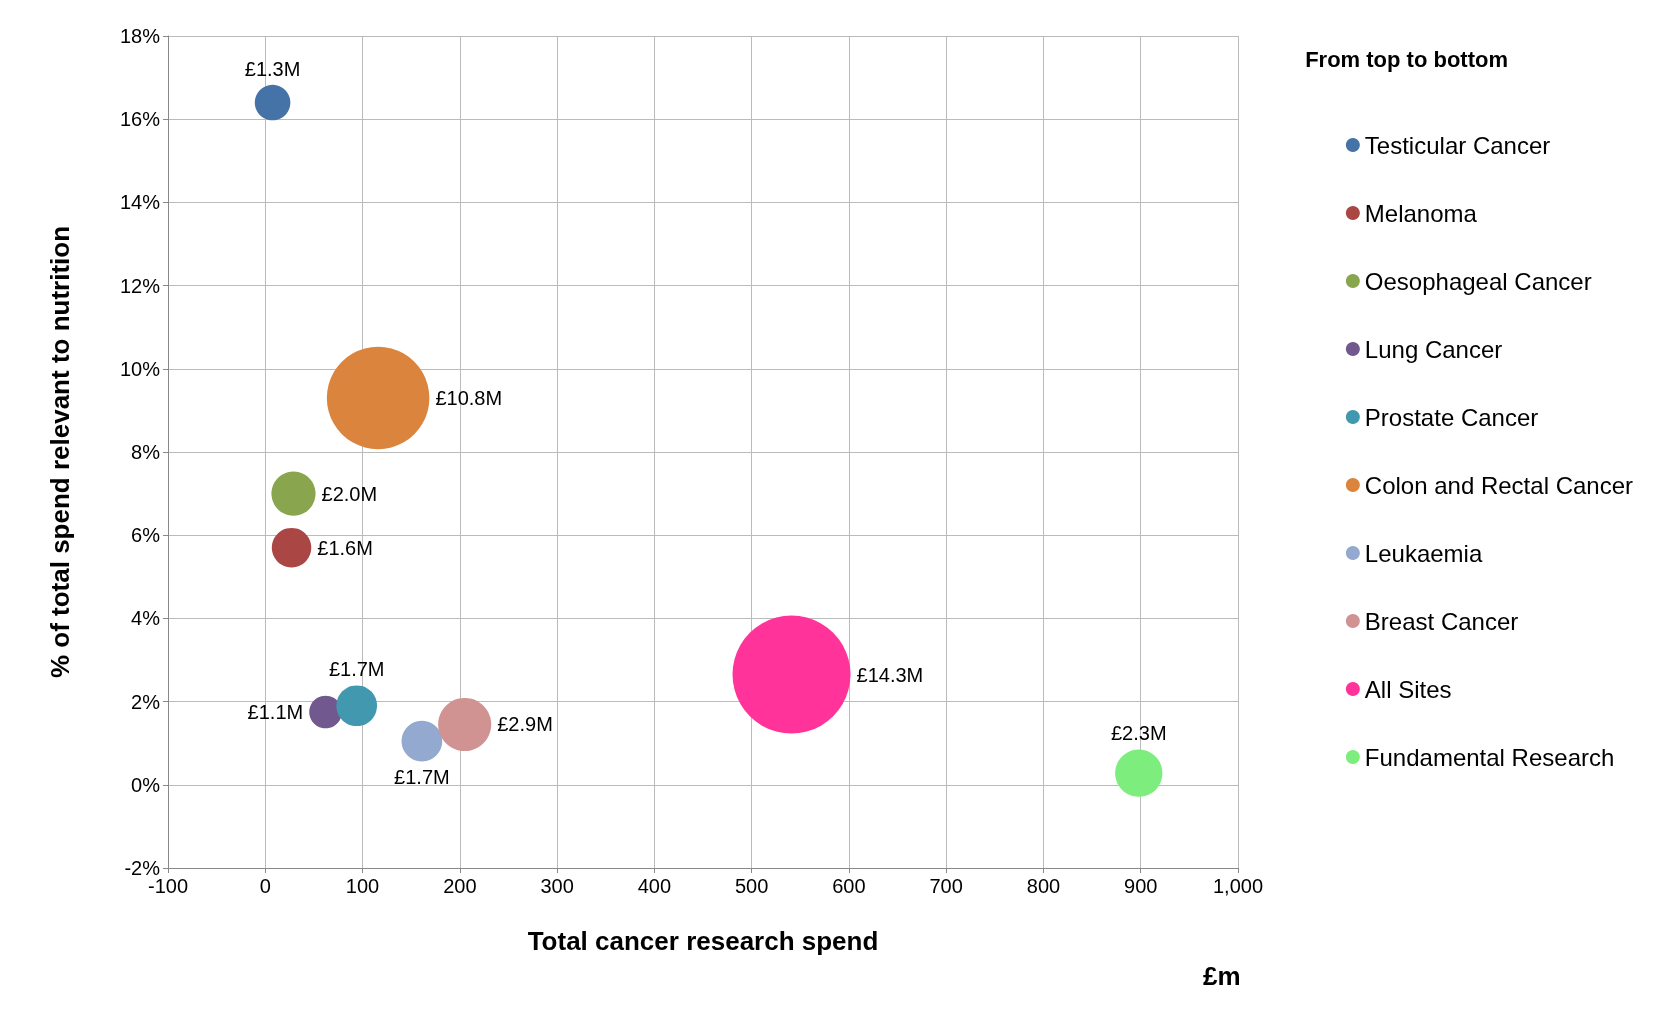 Image resolution: width=1676 pixels, height=1013 pixels. Describe the element at coordinates (1222, 976) in the screenshot. I see `text: £m` at that location.